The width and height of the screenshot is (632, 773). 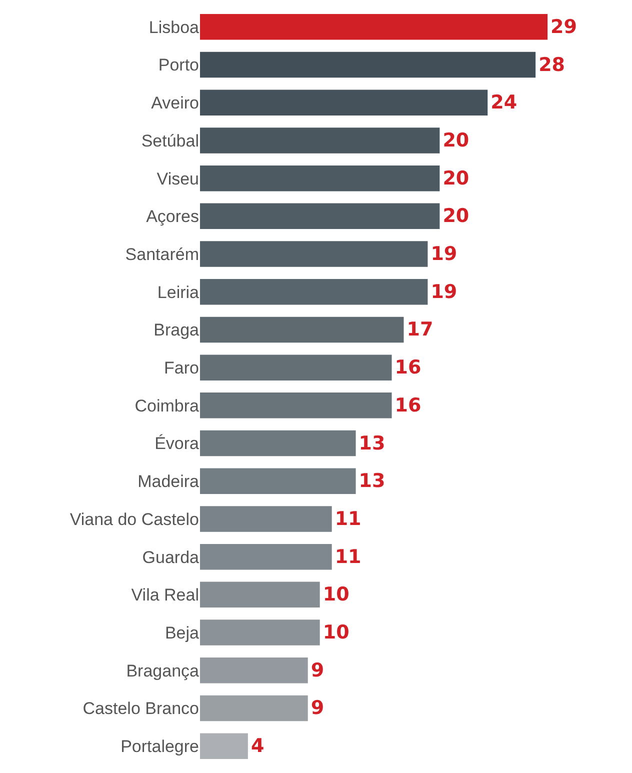 I want to click on y-tick-label: Madeira, so click(x=169, y=482).